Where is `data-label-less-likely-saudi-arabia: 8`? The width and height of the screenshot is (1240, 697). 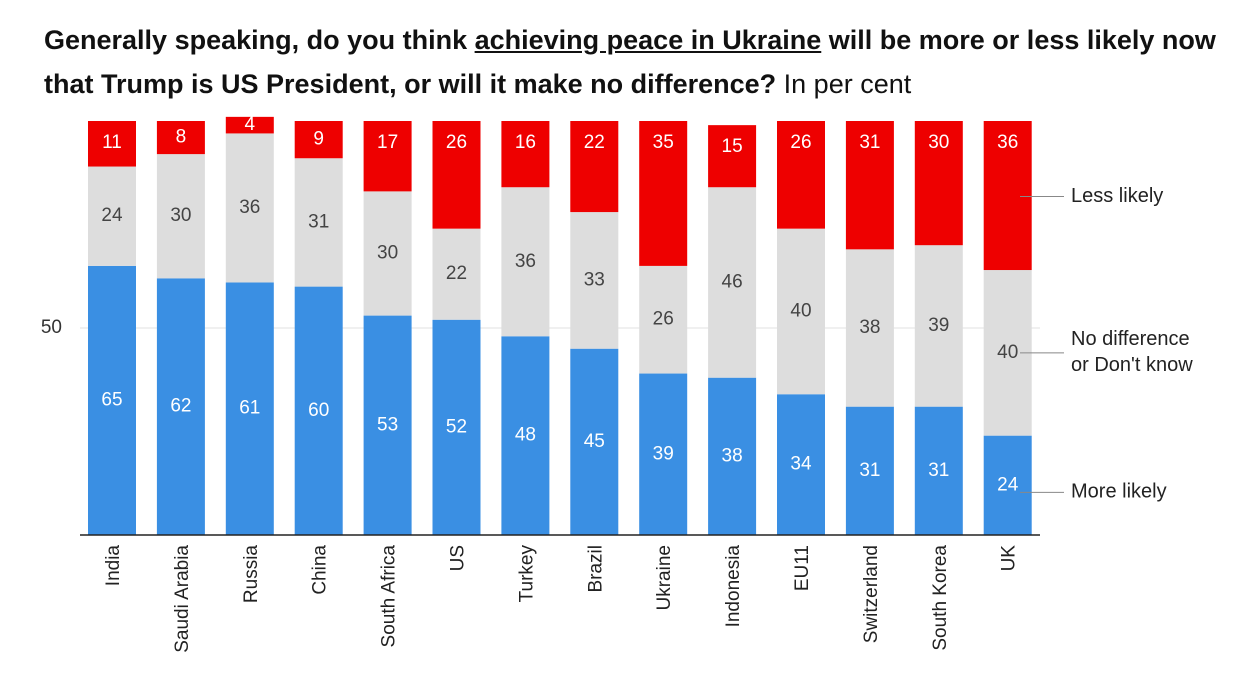 data-label-less-likely-saudi-arabia: 8 is located at coordinates (181, 137).